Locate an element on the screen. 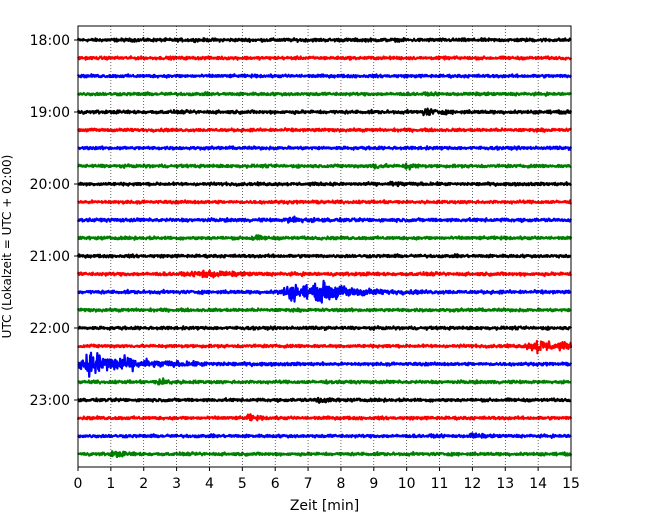 The height and width of the screenshot is (520, 650). x-tick-label: 8 is located at coordinates (340, 484).